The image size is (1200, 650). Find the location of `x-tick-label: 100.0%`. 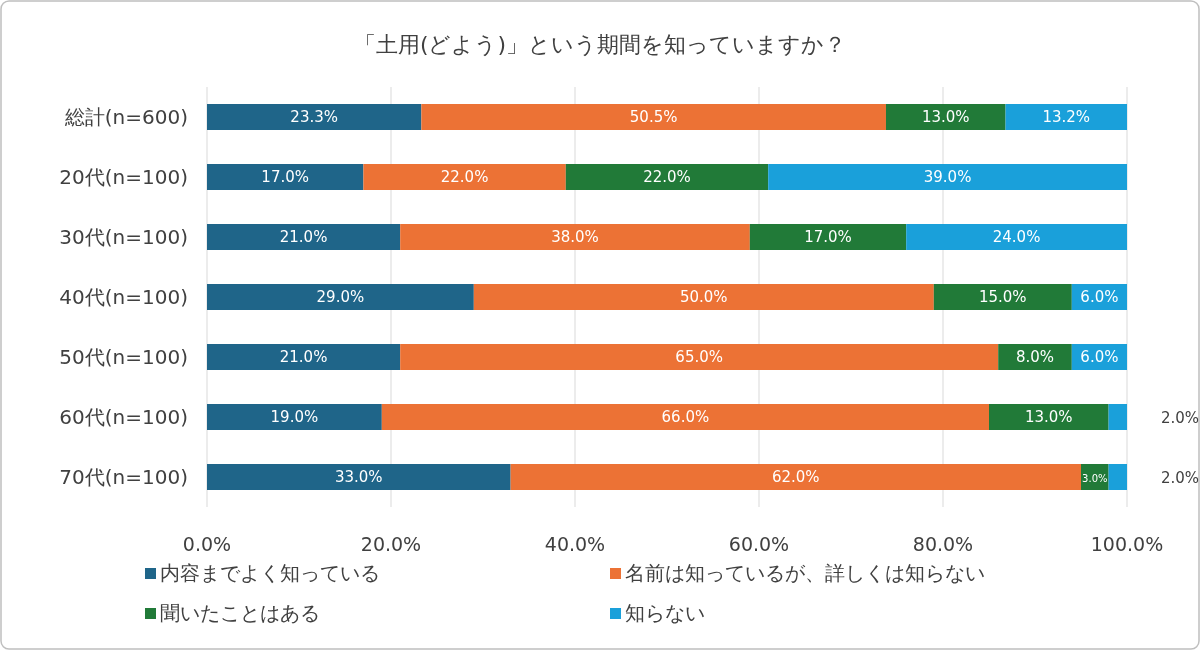

x-tick-label: 100.0% is located at coordinates (1127, 544).